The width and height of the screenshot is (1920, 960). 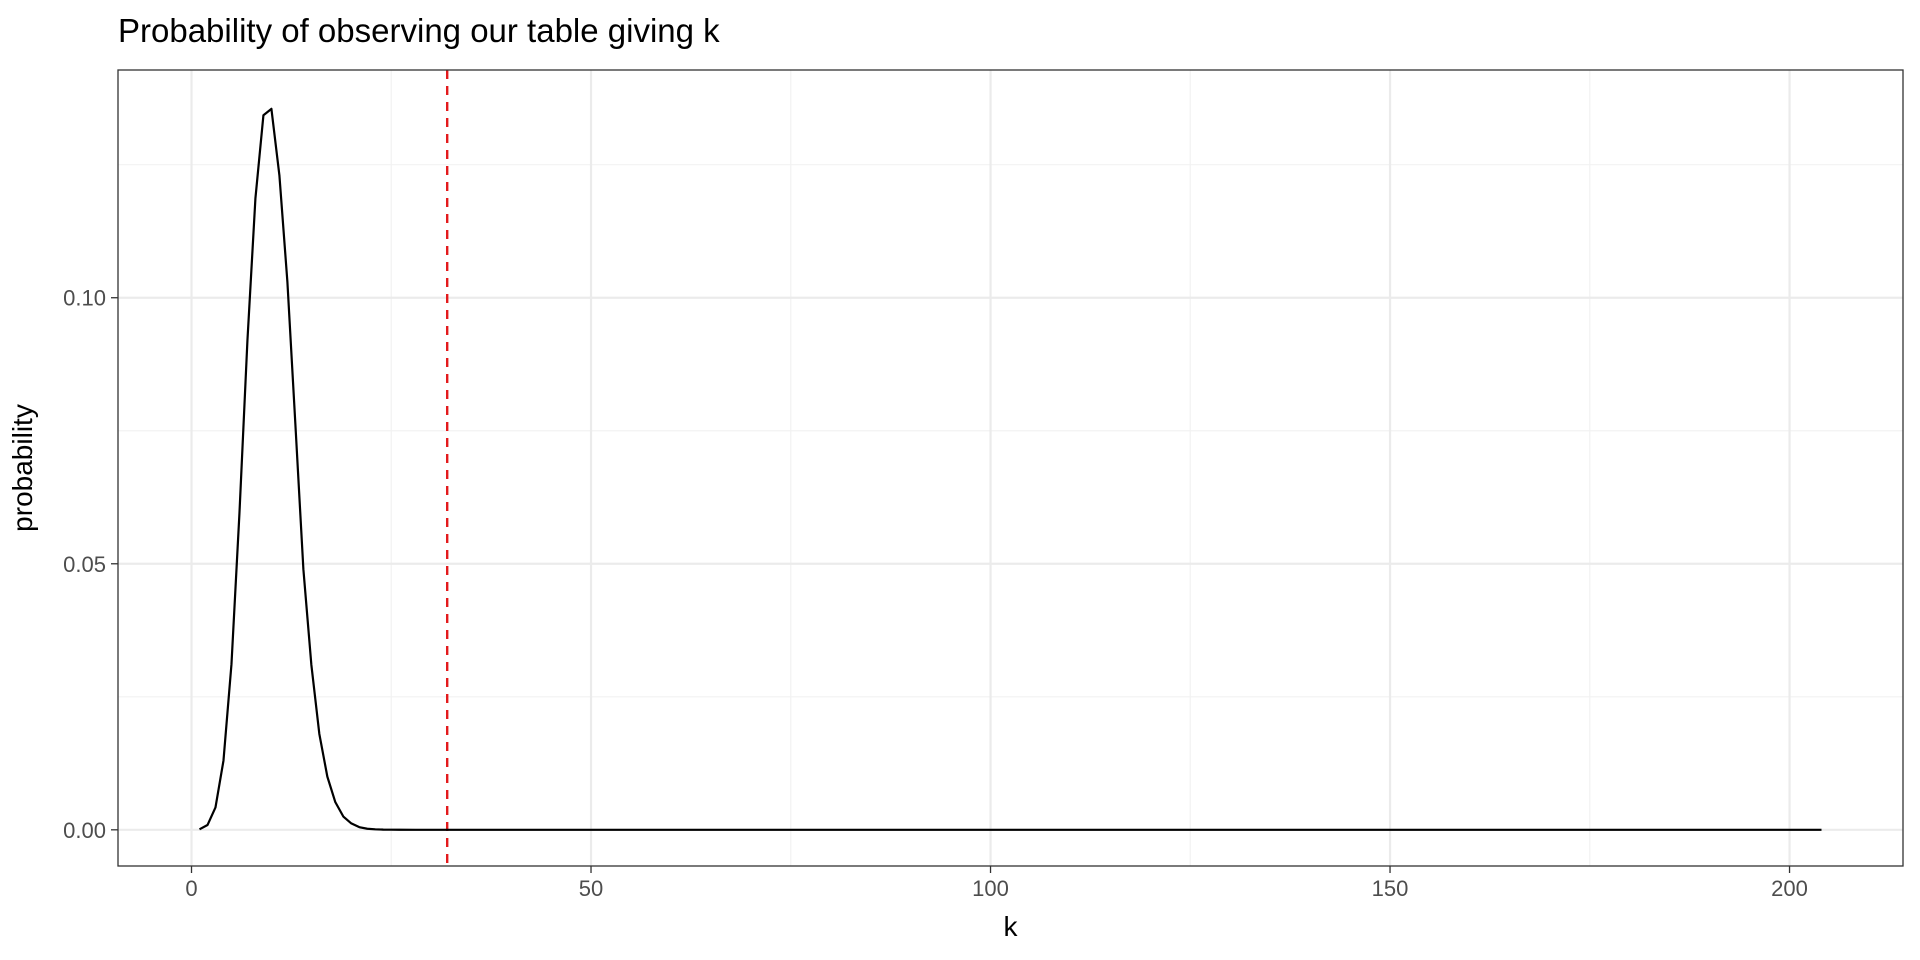 I want to click on y-tick-label: 0.05, so click(x=84, y=564).